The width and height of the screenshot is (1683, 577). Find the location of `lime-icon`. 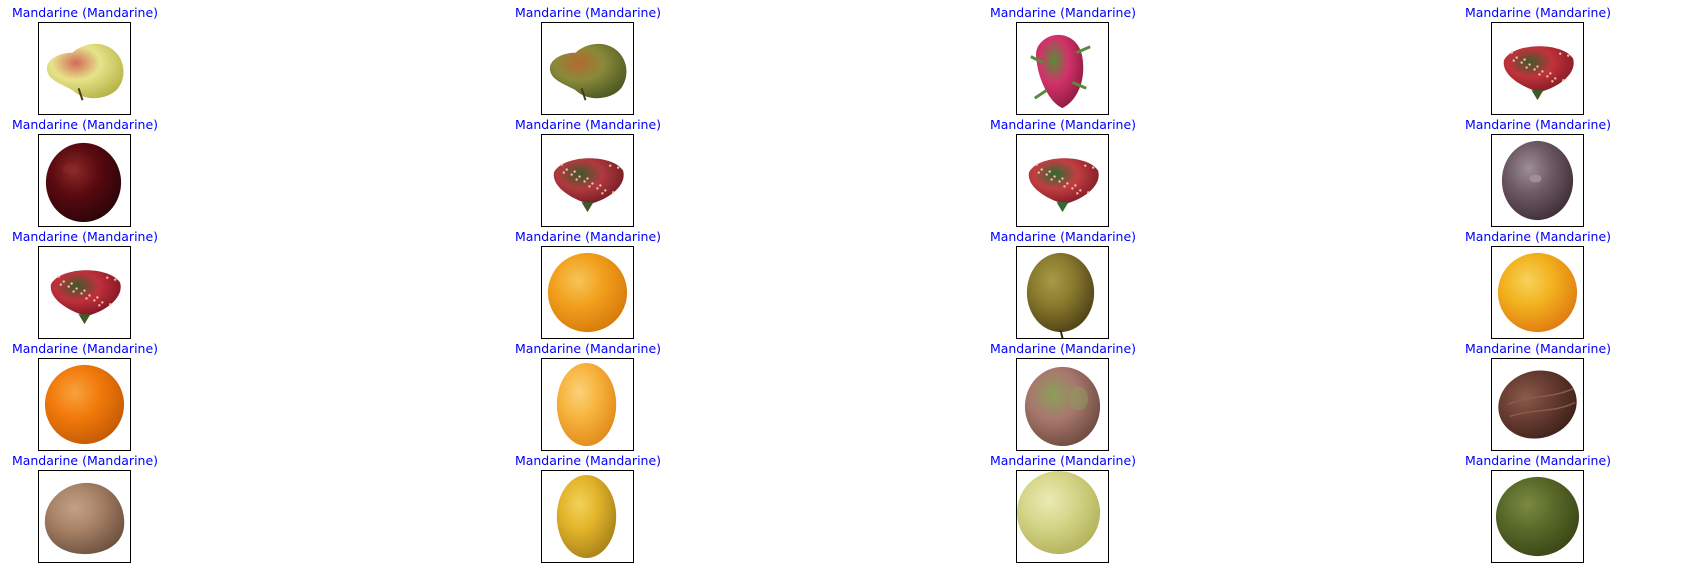

lime-icon is located at coordinates (1537, 516).